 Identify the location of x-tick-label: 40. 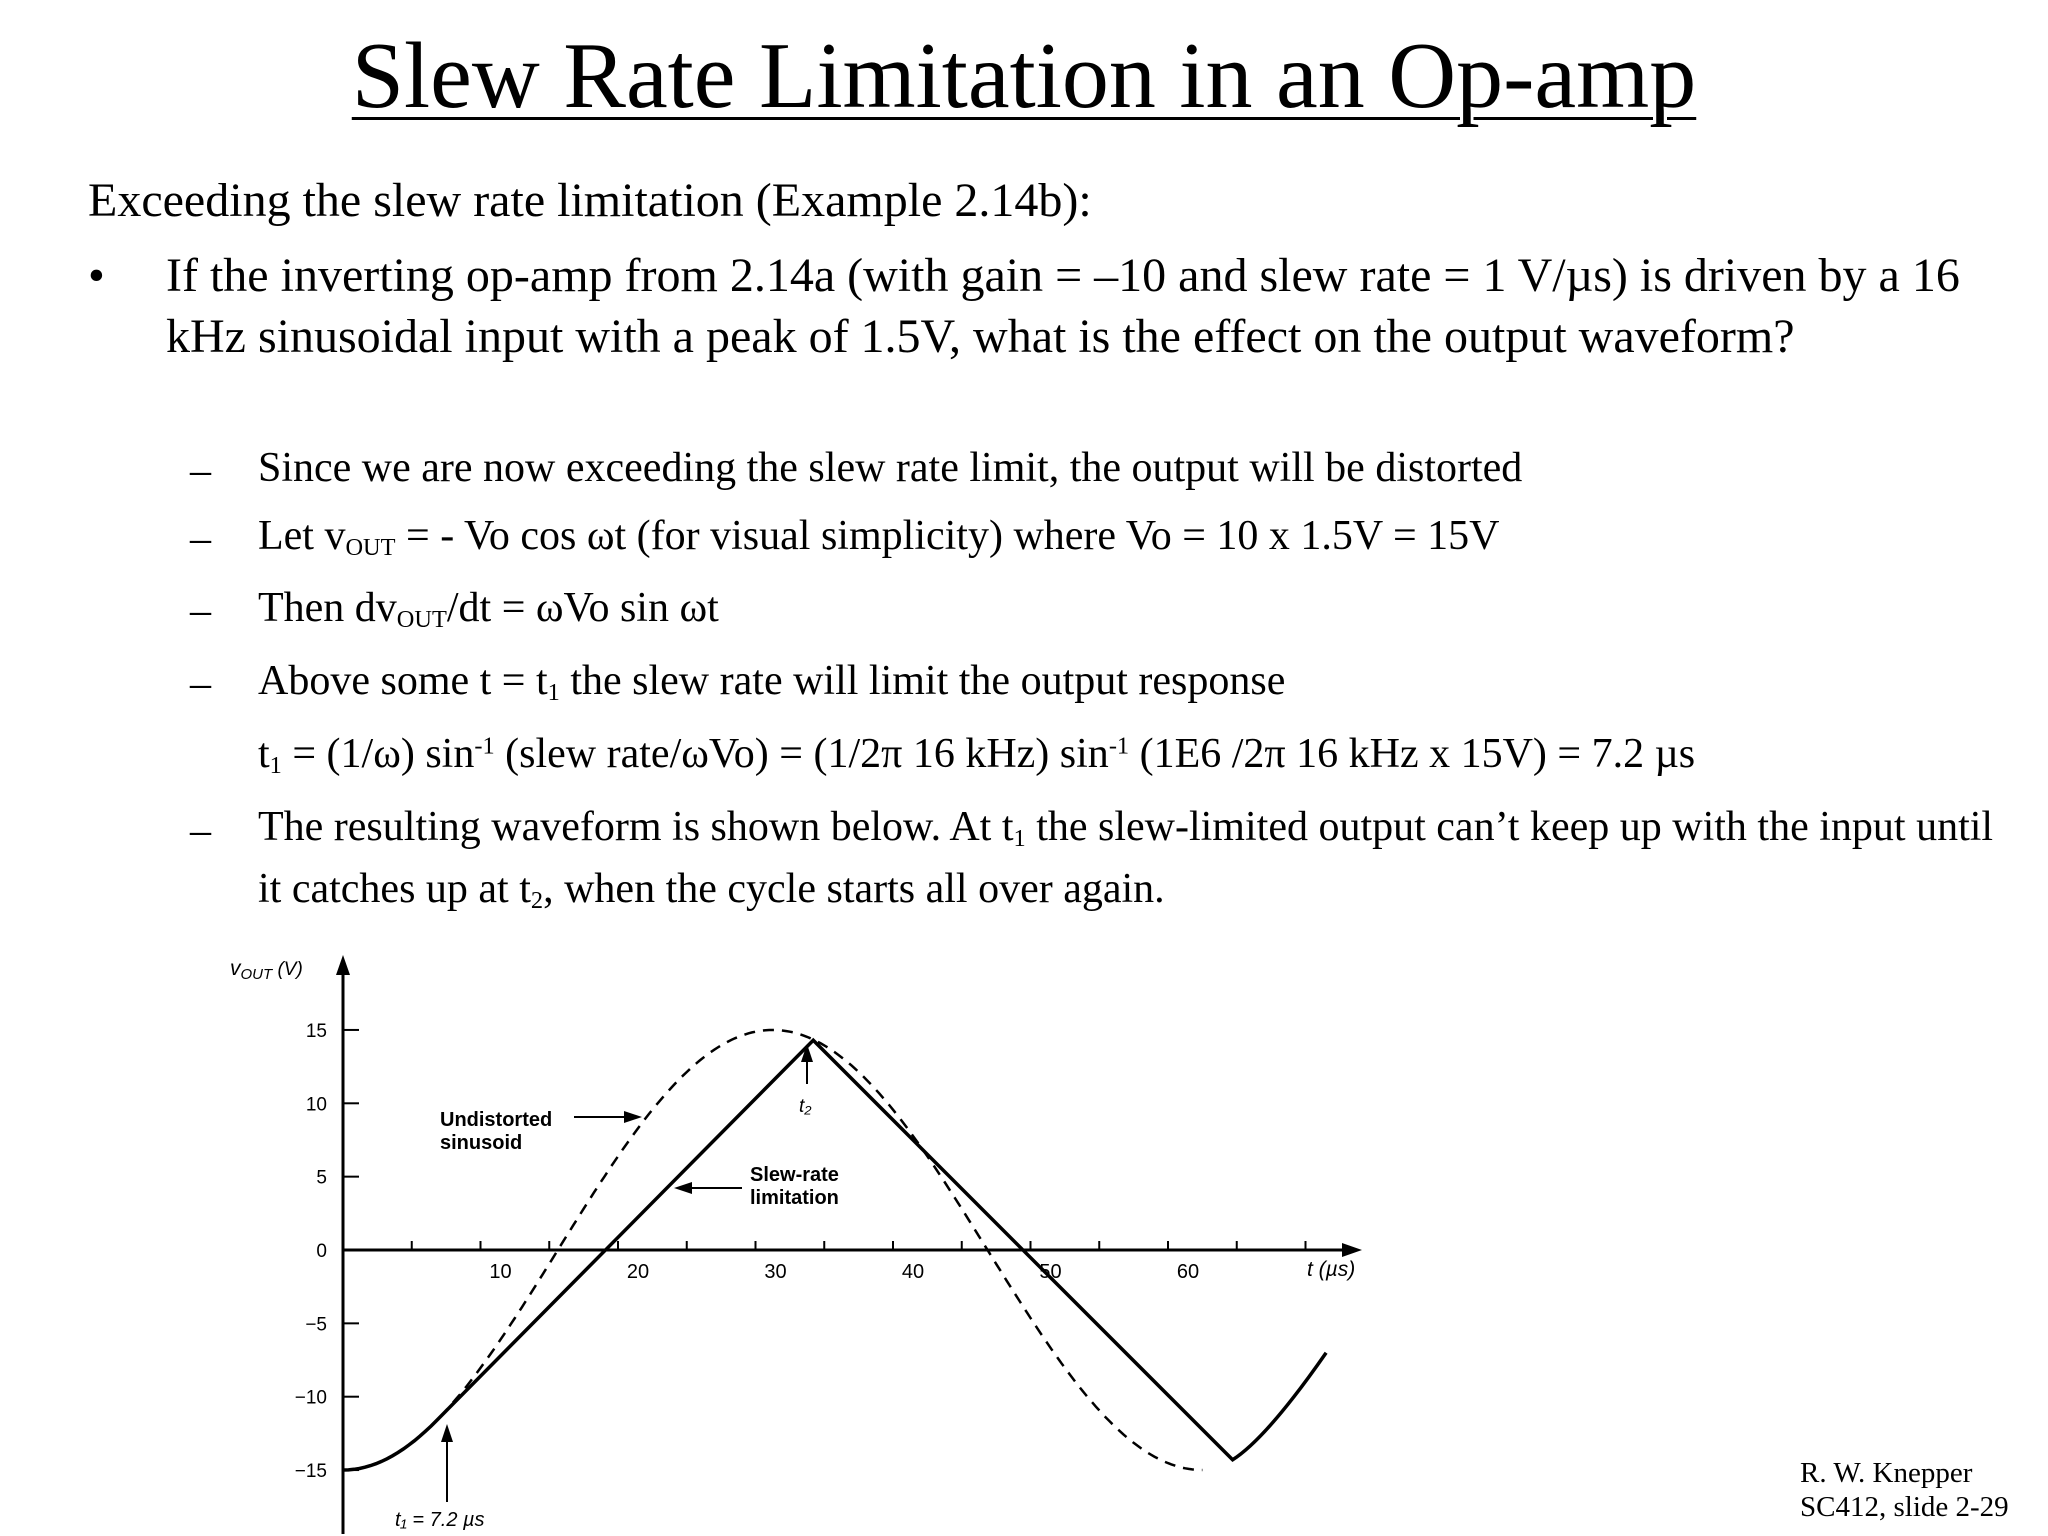
(913, 1272).